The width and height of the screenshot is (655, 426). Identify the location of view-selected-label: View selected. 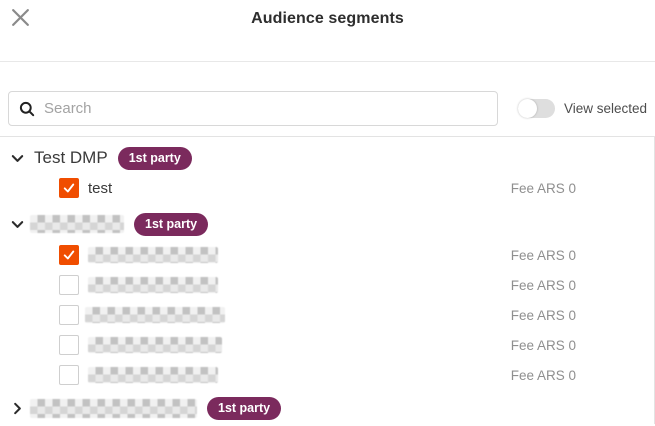
(605, 108).